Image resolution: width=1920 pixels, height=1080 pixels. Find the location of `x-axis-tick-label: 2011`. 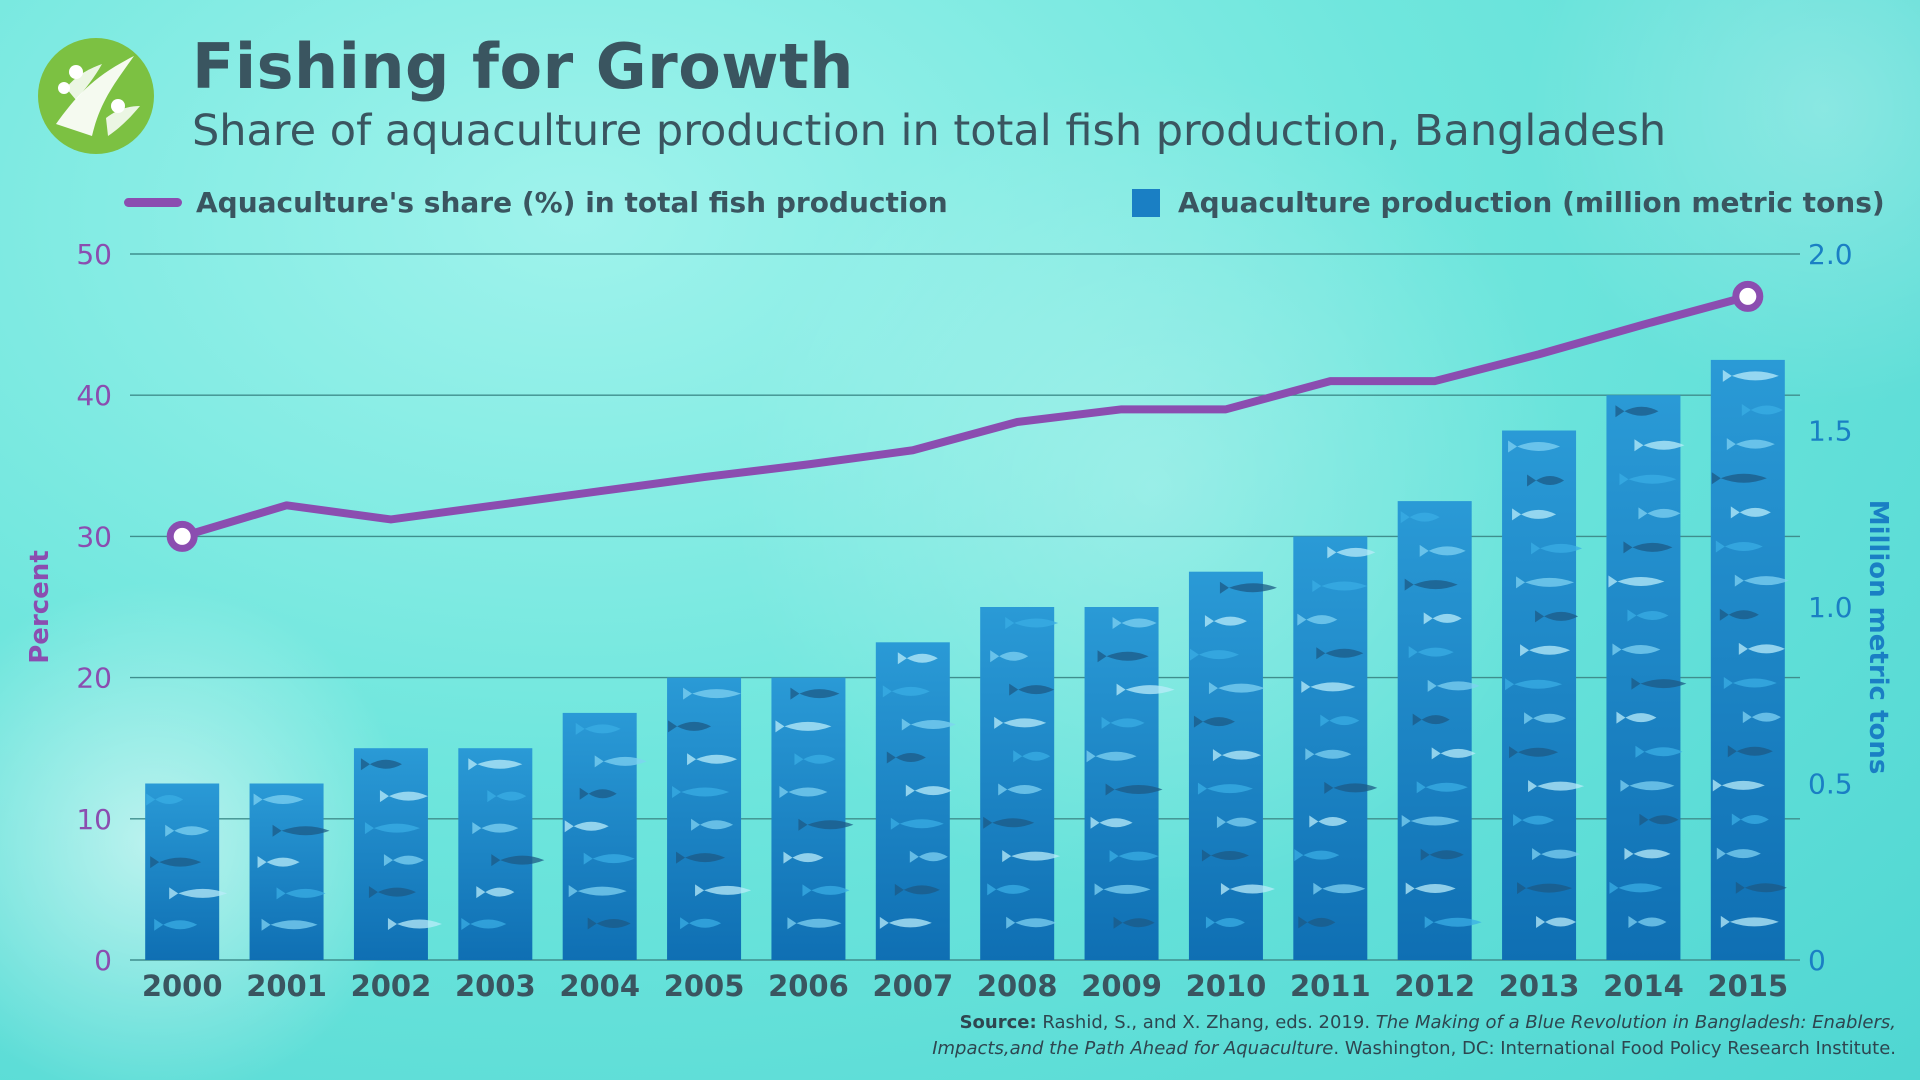

x-axis-tick-label: 2011 is located at coordinates (1330, 986).